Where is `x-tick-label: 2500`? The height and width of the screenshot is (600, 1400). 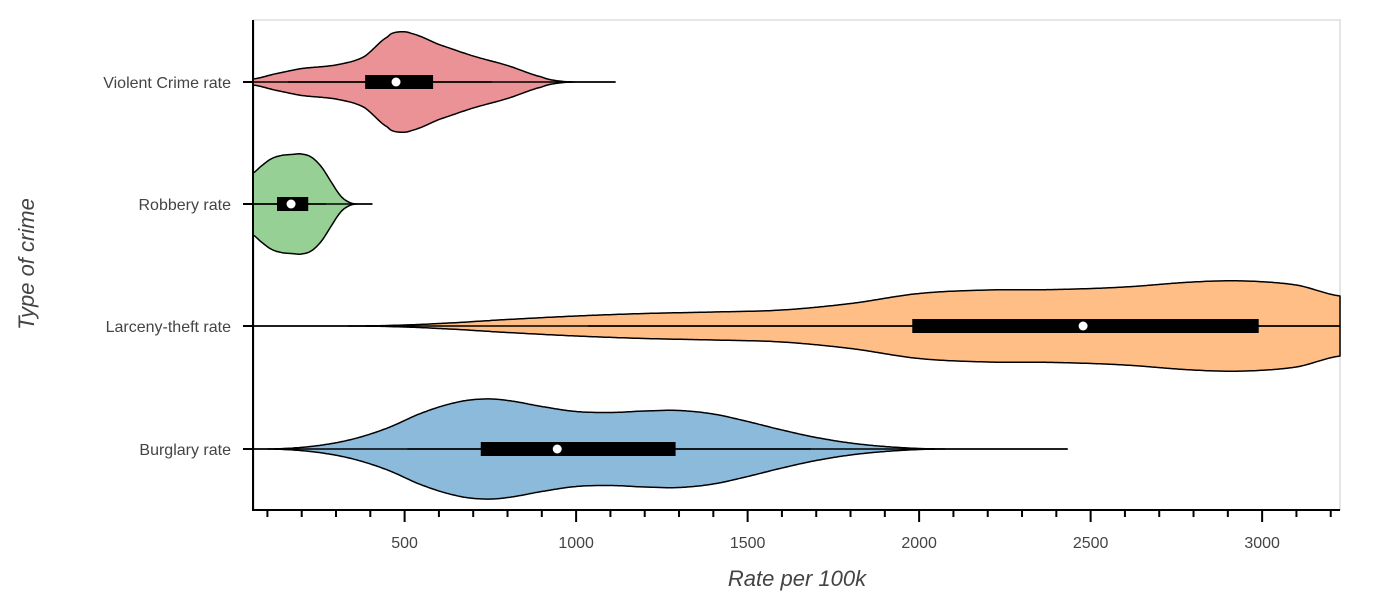
x-tick-label: 2500 is located at coordinates (1091, 543).